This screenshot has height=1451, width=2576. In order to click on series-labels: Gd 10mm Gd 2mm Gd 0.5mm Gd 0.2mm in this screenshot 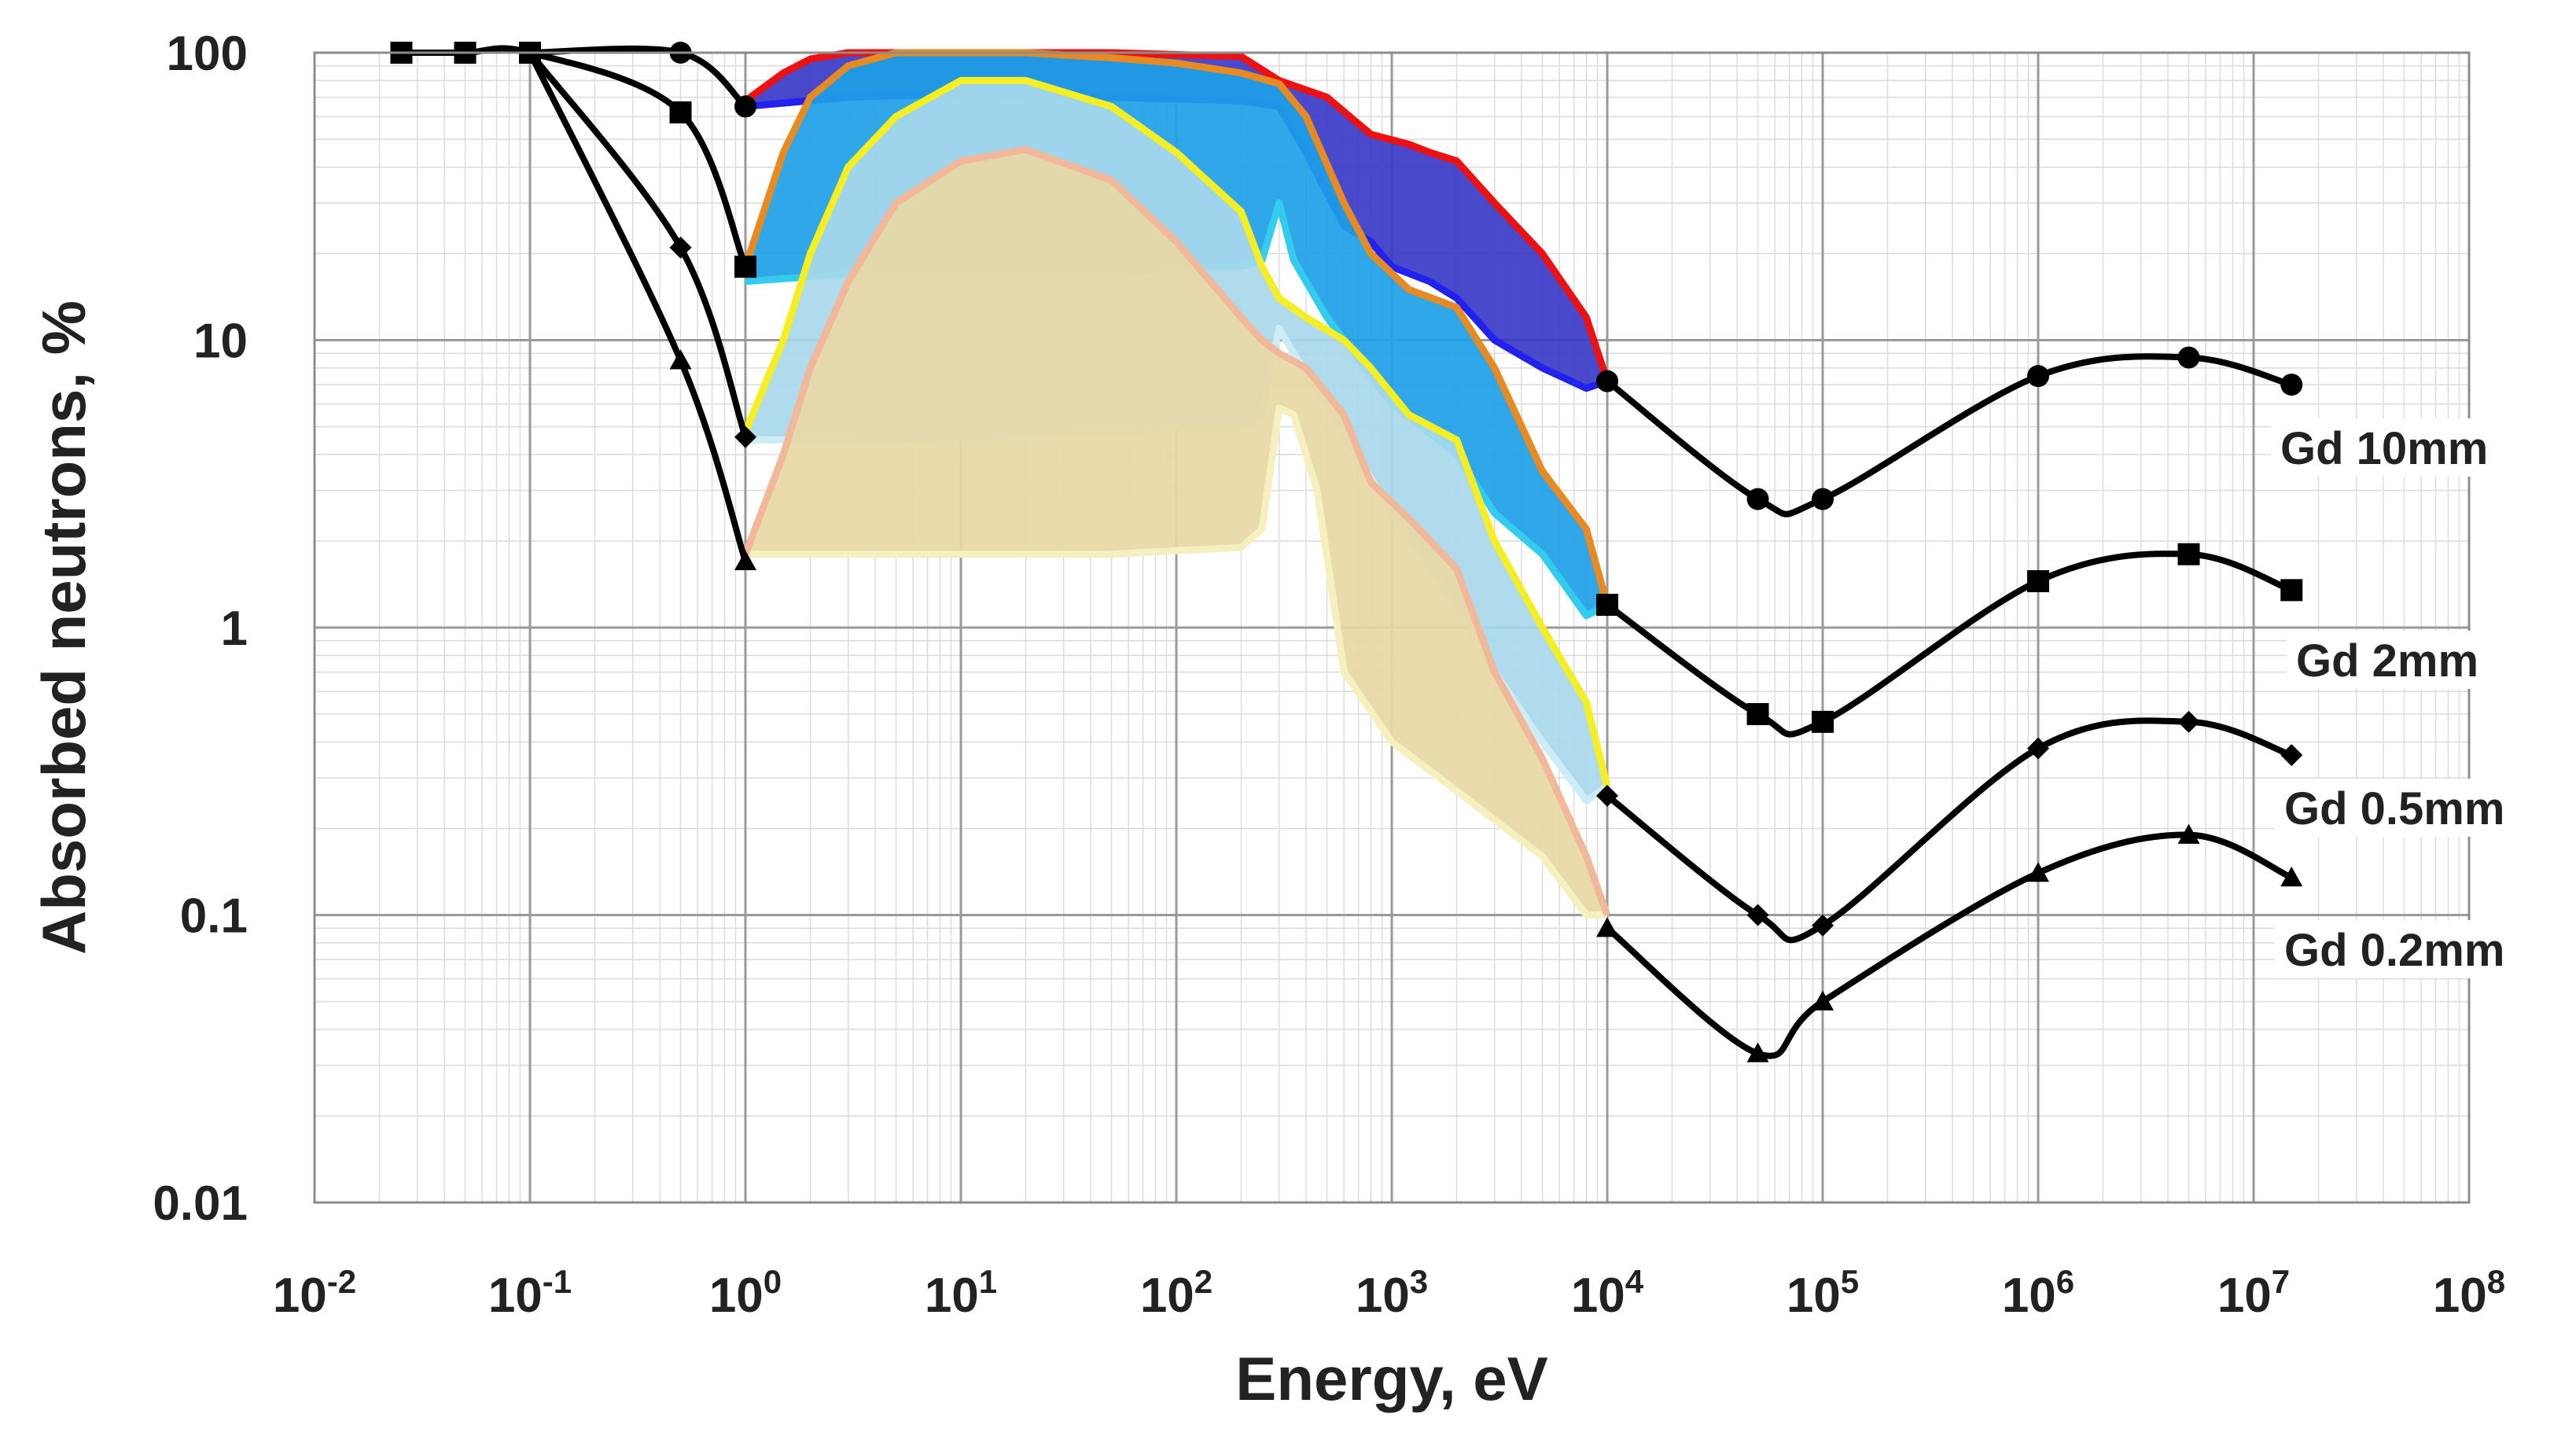, I will do `click(2408, 698)`.